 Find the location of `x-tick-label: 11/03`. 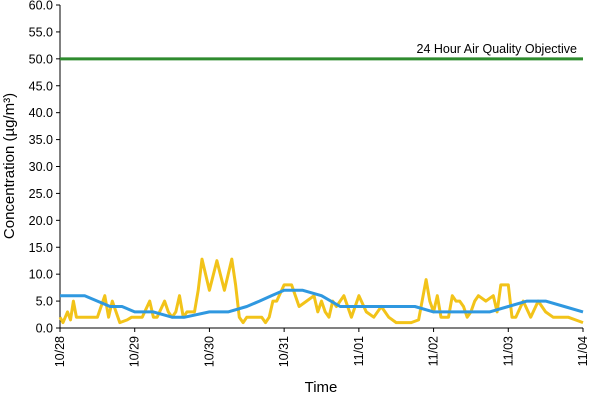

x-tick-label: 11/03 is located at coordinates (508, 351).